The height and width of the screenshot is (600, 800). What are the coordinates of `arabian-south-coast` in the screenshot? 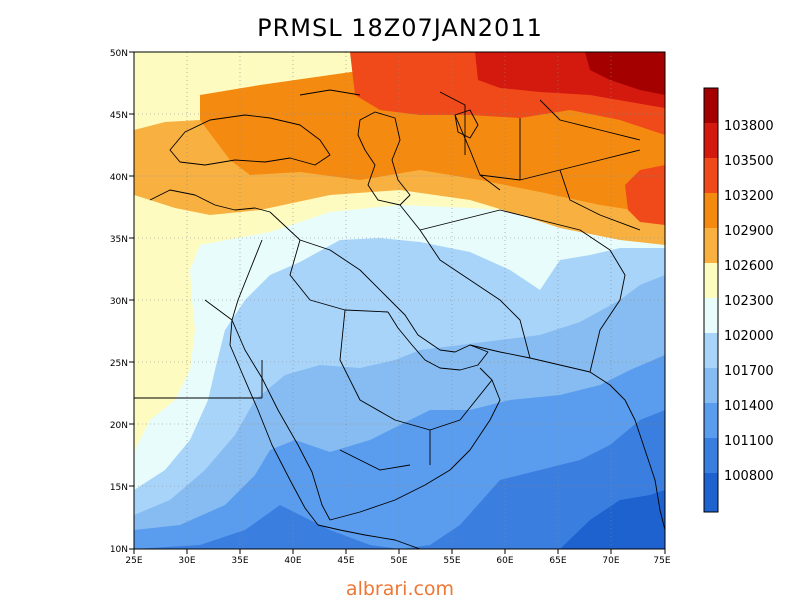 It's located at (415, 444).